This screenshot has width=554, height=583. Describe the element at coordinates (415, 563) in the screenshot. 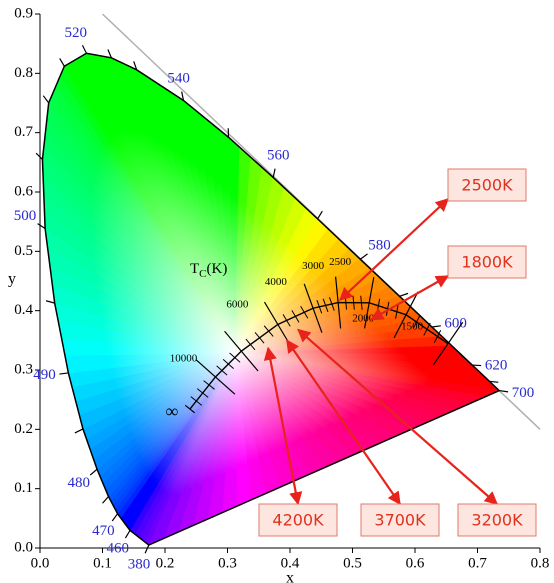

I see `x-tick-label: 0.6` at that location.